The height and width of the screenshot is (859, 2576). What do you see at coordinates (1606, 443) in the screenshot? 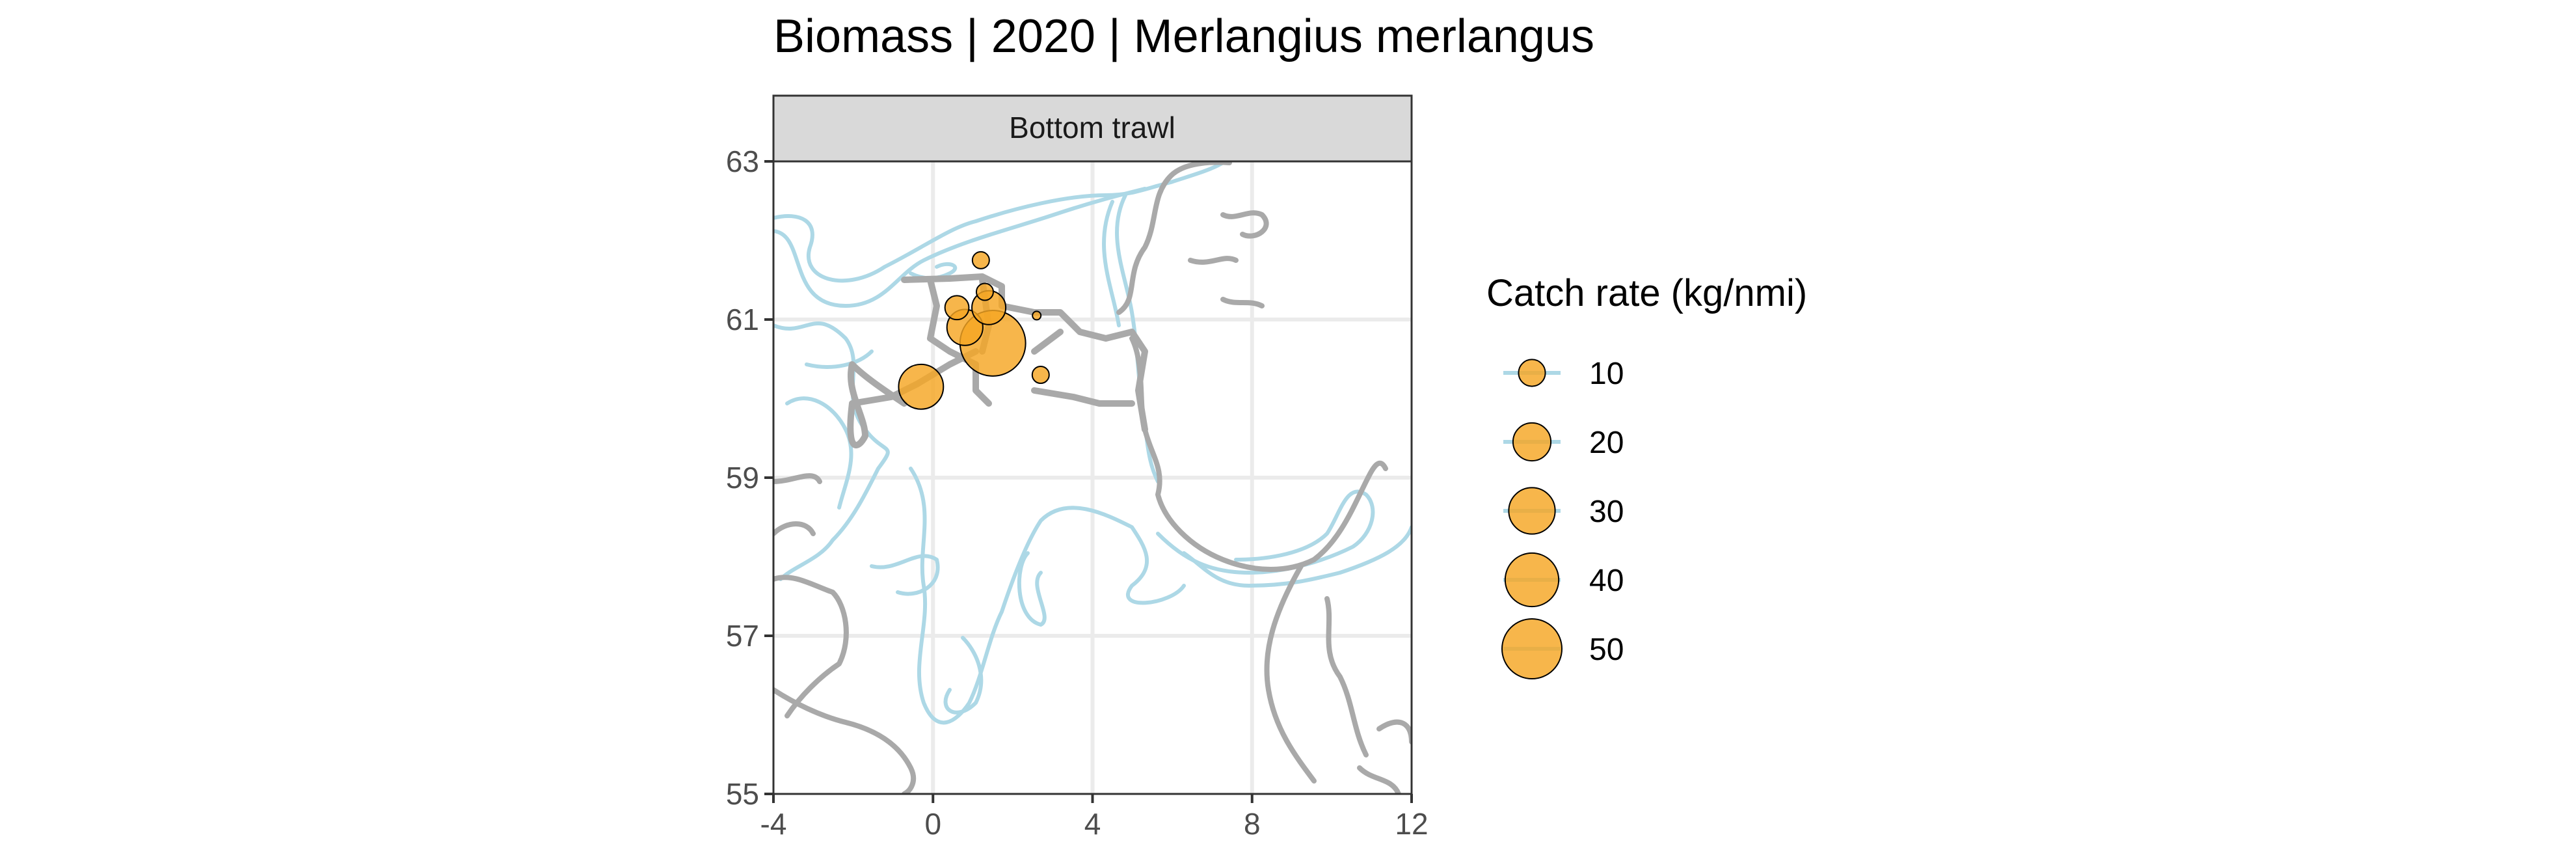
I see `legend-label: 20` at bounding box center [1606, 443].